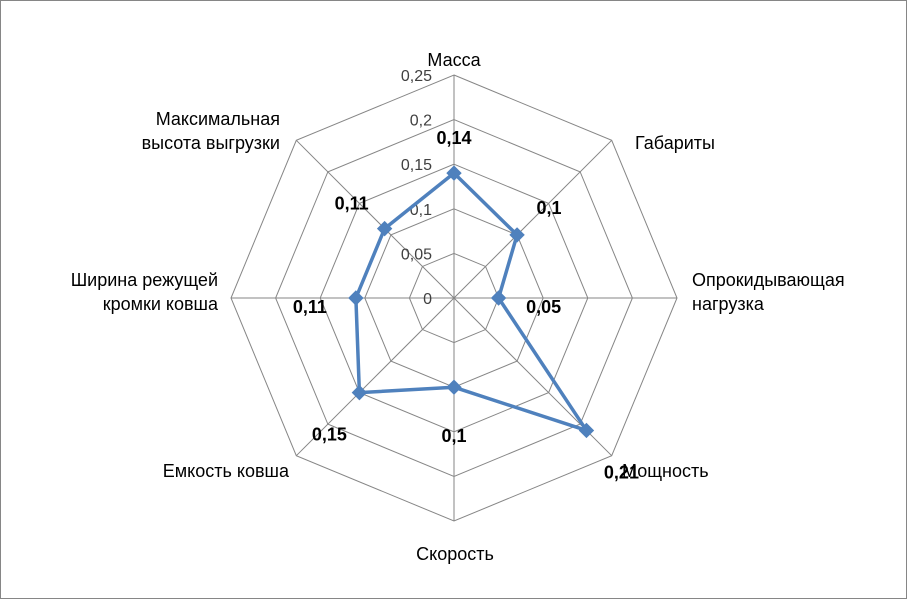  I want to click on data-label: 0,15, so click(329, 435).